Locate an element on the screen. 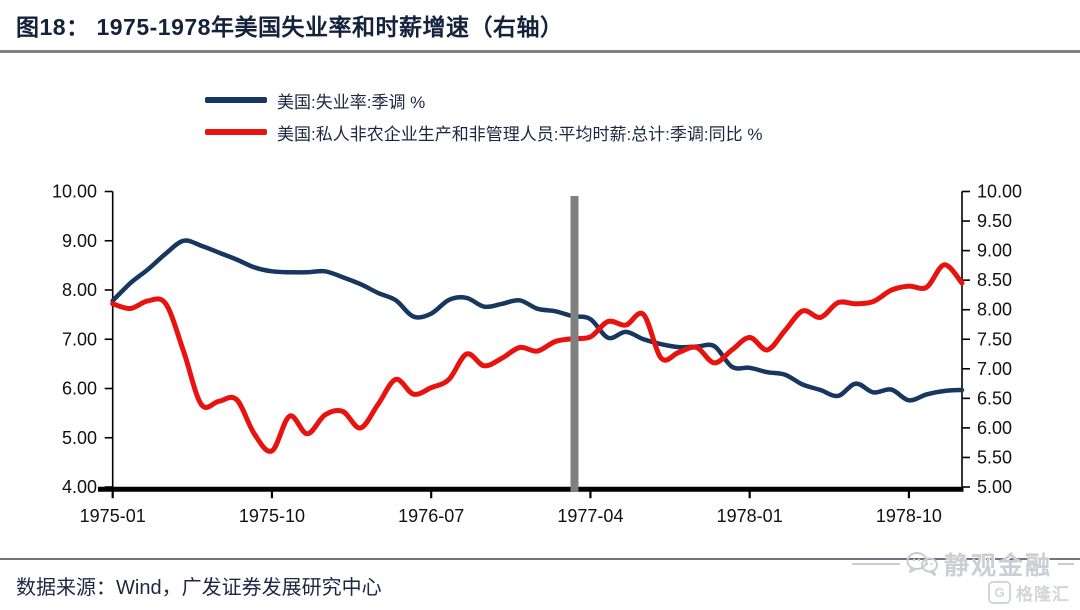  right-axis-tick-label: 7.50 is located at coordinates (994, 339).